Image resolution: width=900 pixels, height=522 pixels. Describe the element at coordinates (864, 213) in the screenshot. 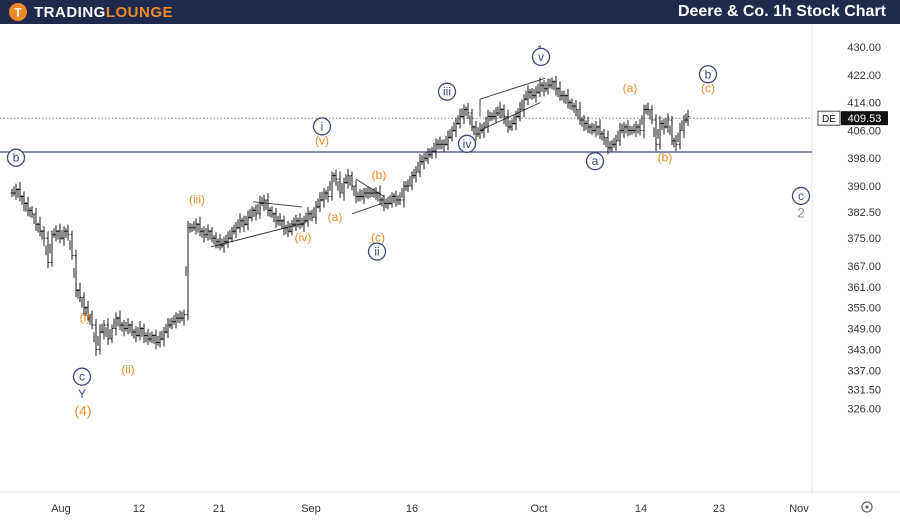

I see `y-tick-label: 382.50` at that location.